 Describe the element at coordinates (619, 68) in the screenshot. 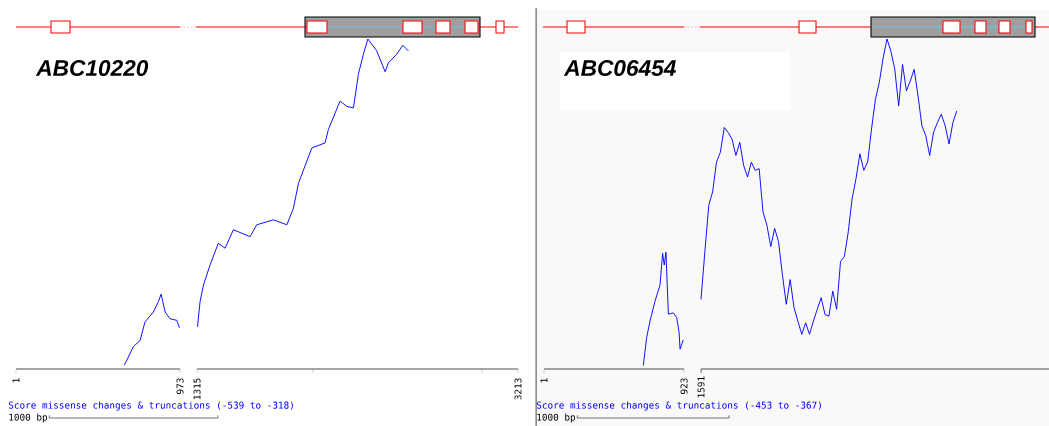

I see `chart-title: ABC06454` at that location.